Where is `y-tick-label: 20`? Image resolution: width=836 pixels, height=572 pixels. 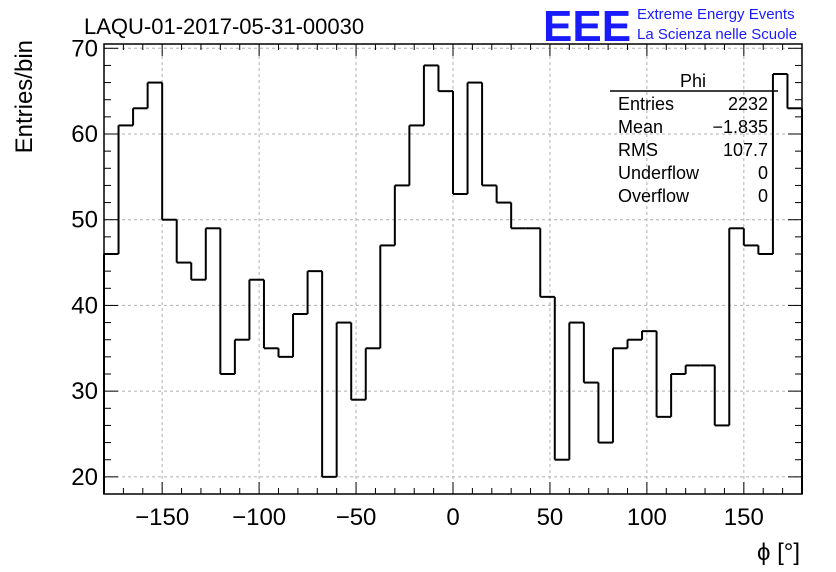 y-tick-label: 20 is located at coordinates (84, 477).